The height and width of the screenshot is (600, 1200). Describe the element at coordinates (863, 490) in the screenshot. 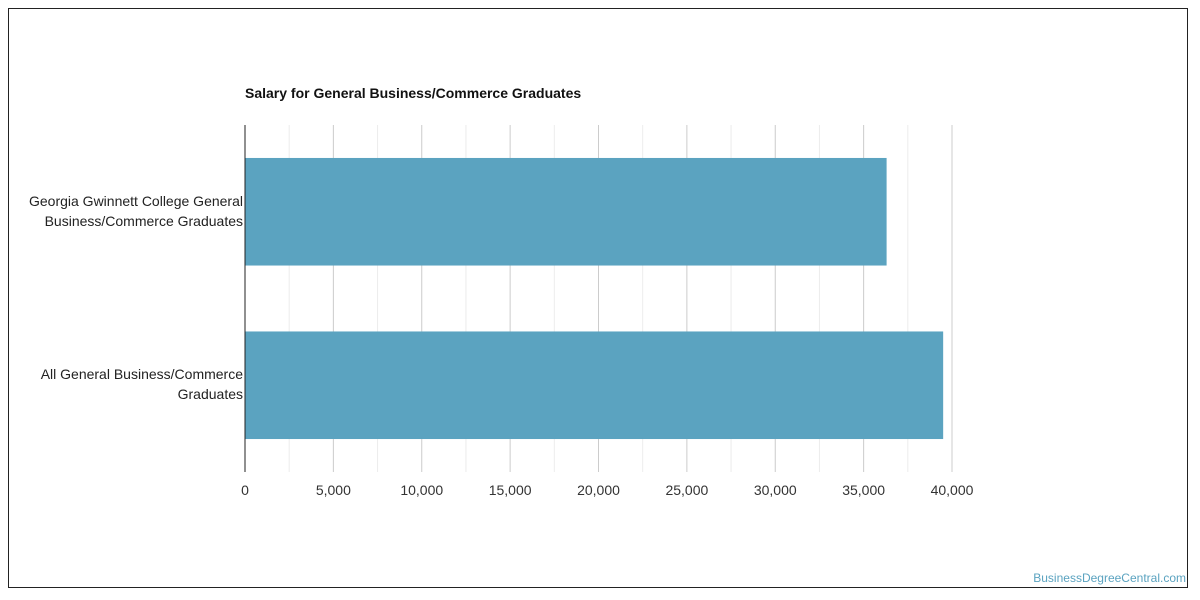

I see `x-tick-label: 35,000` at that location.